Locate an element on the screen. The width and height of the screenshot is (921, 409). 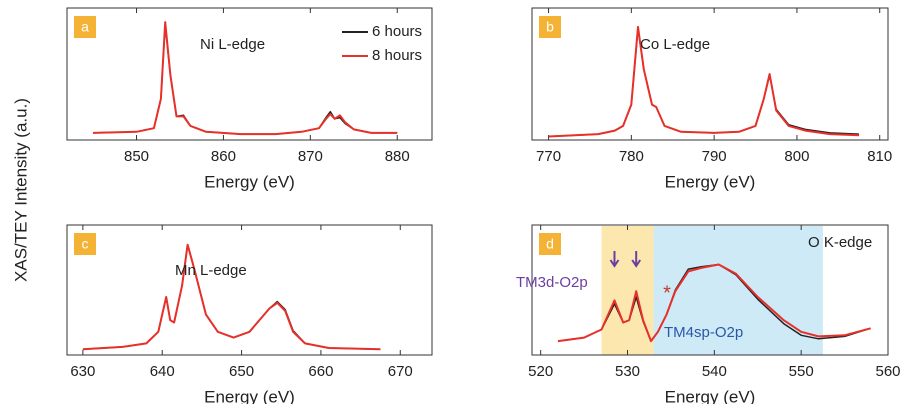
x-tick-label: 800 is located at coordinates (796, 156).